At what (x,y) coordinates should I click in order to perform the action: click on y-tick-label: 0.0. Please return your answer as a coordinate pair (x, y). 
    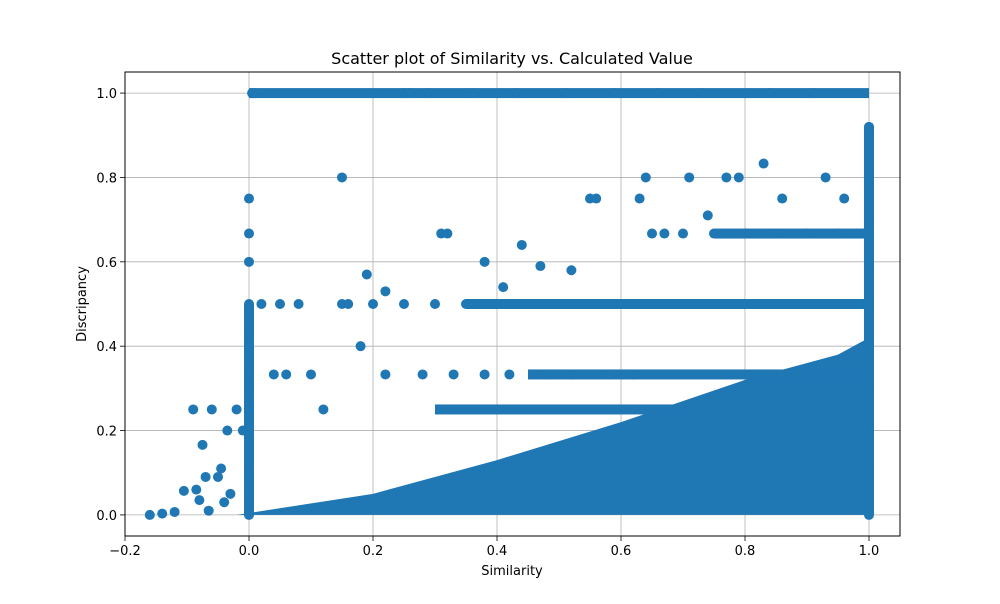
    Looking at the image, I should click on (106, 516).